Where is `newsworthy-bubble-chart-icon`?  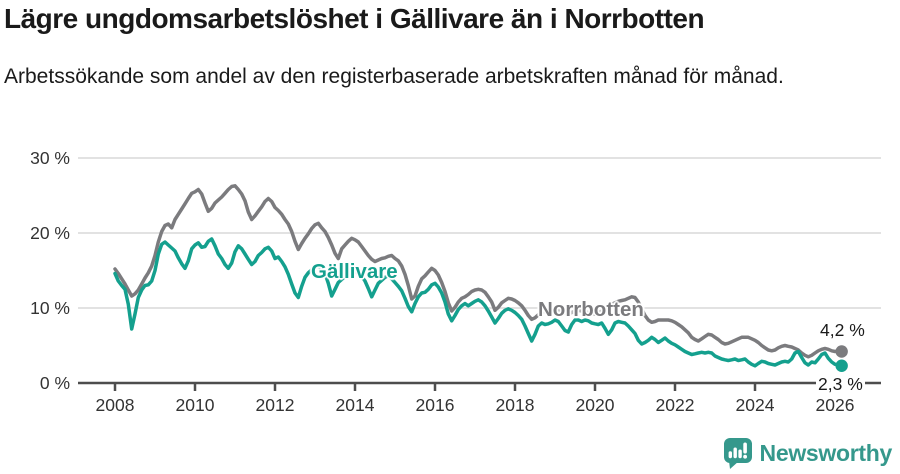 newsworthy-bubble-chart-icon is located at coordinates (737, 453).